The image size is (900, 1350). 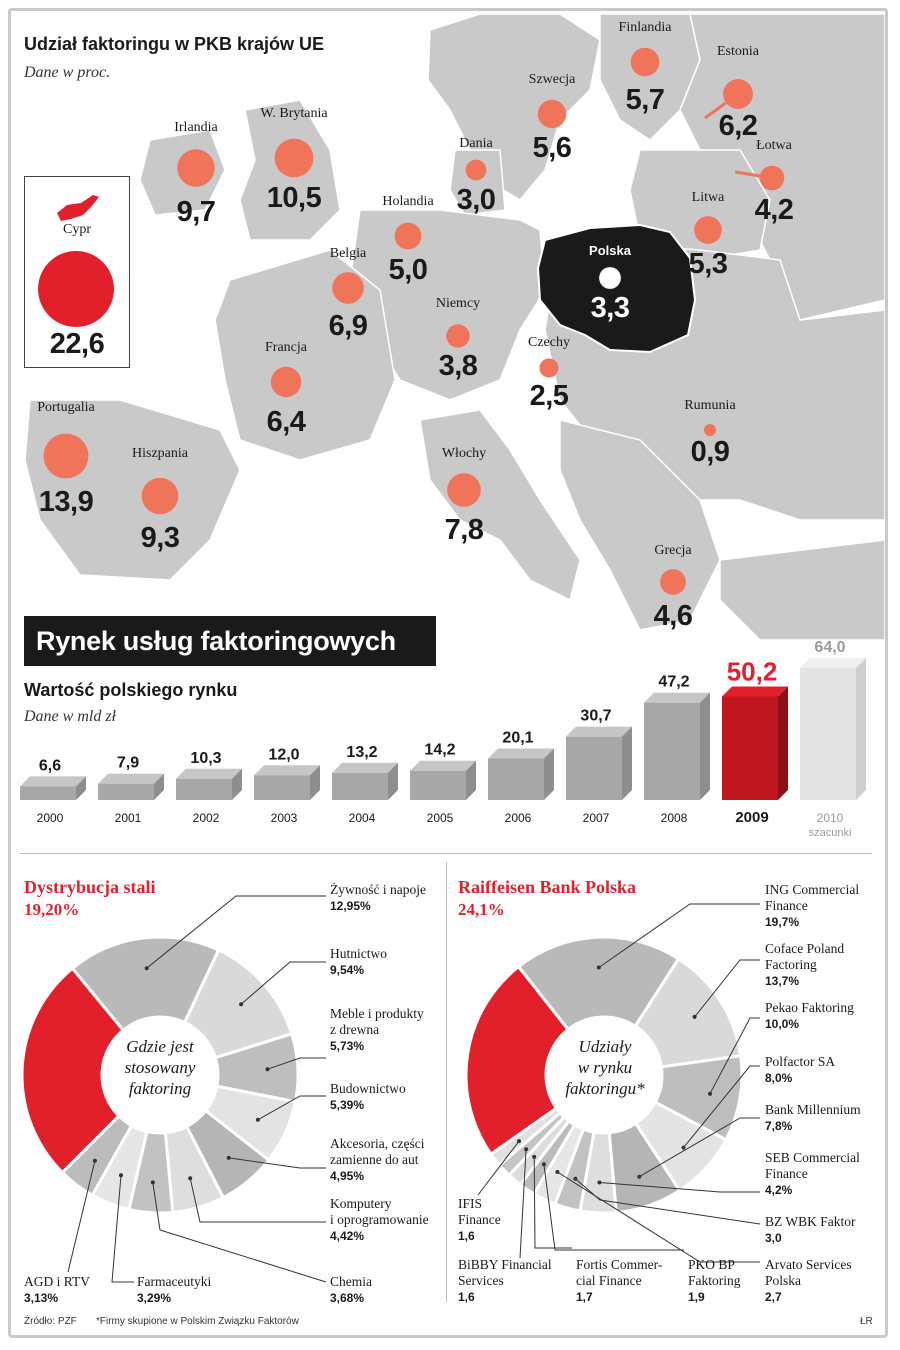 What do you see at coordinates (464, 453) in the screenshot?
I see `label-wlochy-name: Włochy` at bounding box center [464, 453].